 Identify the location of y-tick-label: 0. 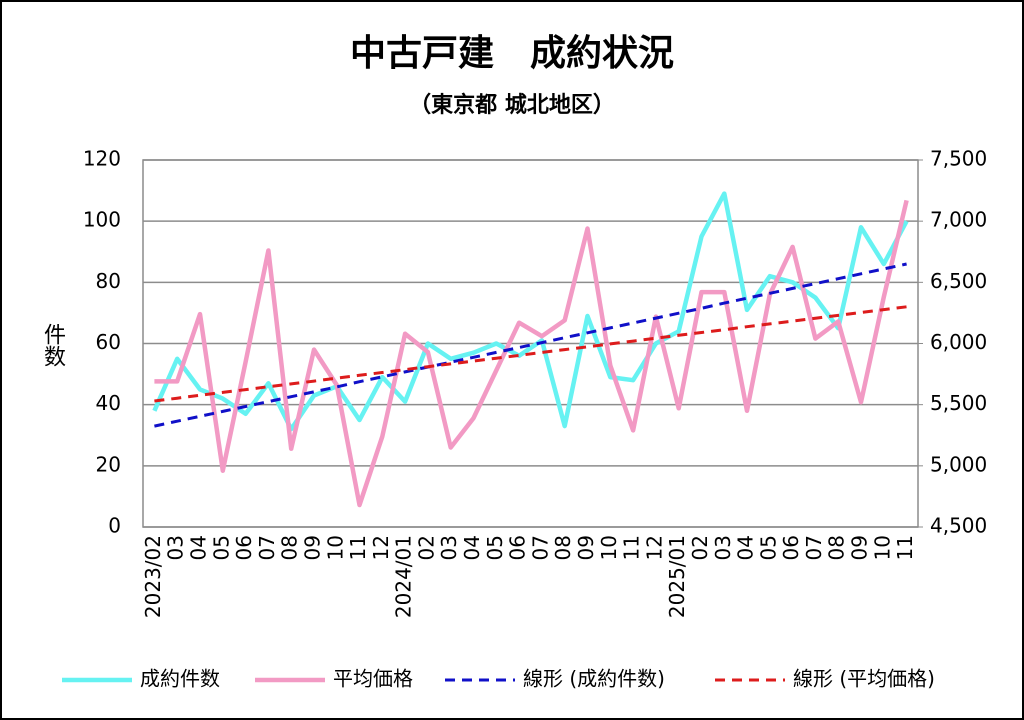
(114, 526).